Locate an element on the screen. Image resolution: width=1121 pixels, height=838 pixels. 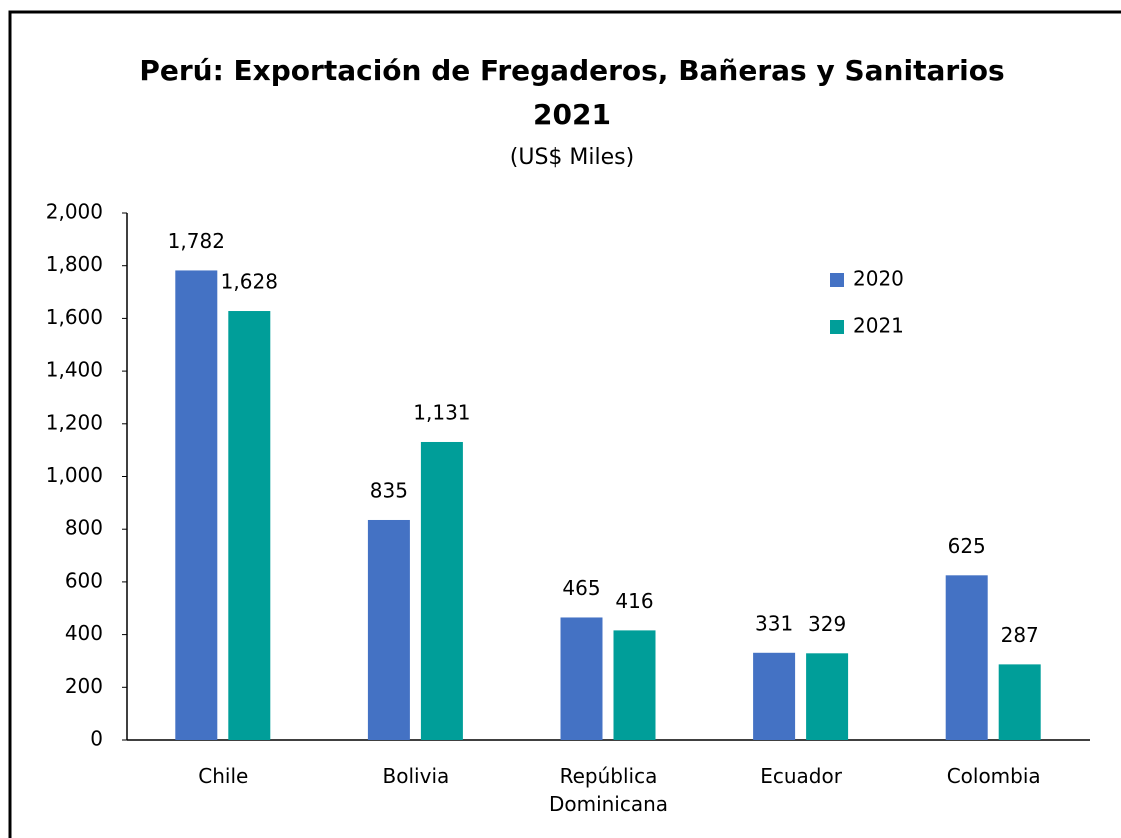
data-label: 625 is located at coordinates (967, 546).